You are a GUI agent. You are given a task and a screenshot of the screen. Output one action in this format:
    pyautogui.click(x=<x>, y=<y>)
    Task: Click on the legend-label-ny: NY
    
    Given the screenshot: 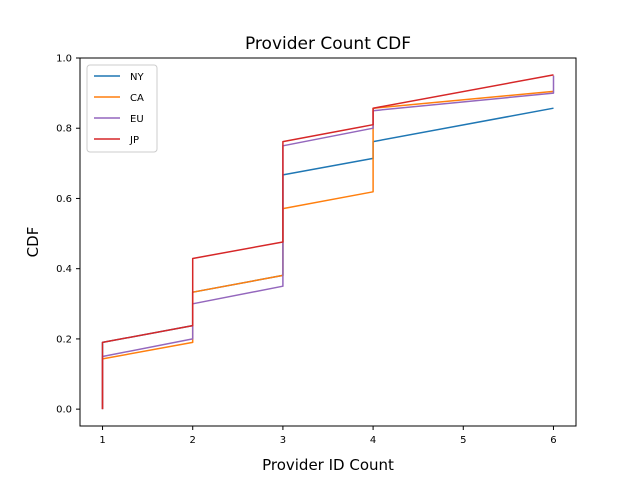 What is the action you would take?
    pyautogui.click(x=137, y=77)
    